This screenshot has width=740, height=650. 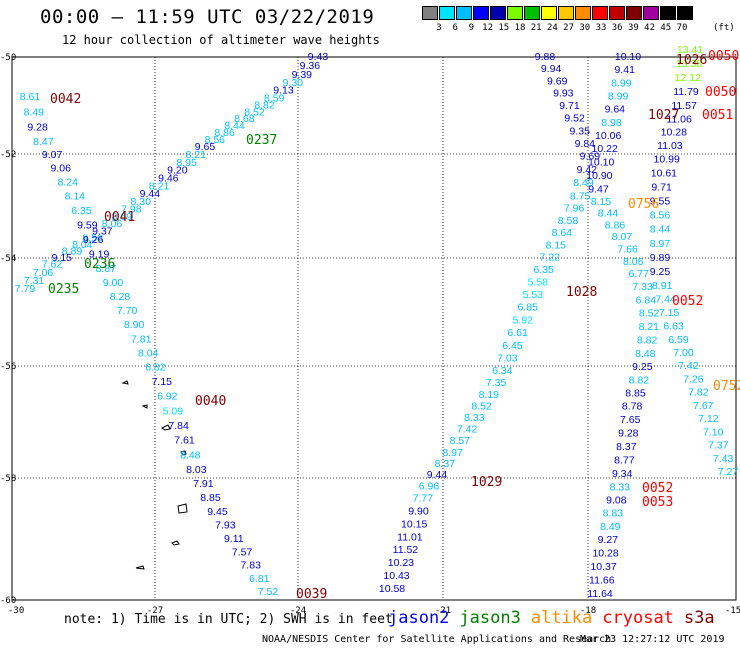 I want to click on wave-height-value: 7.42, so click(x=688, y=366).